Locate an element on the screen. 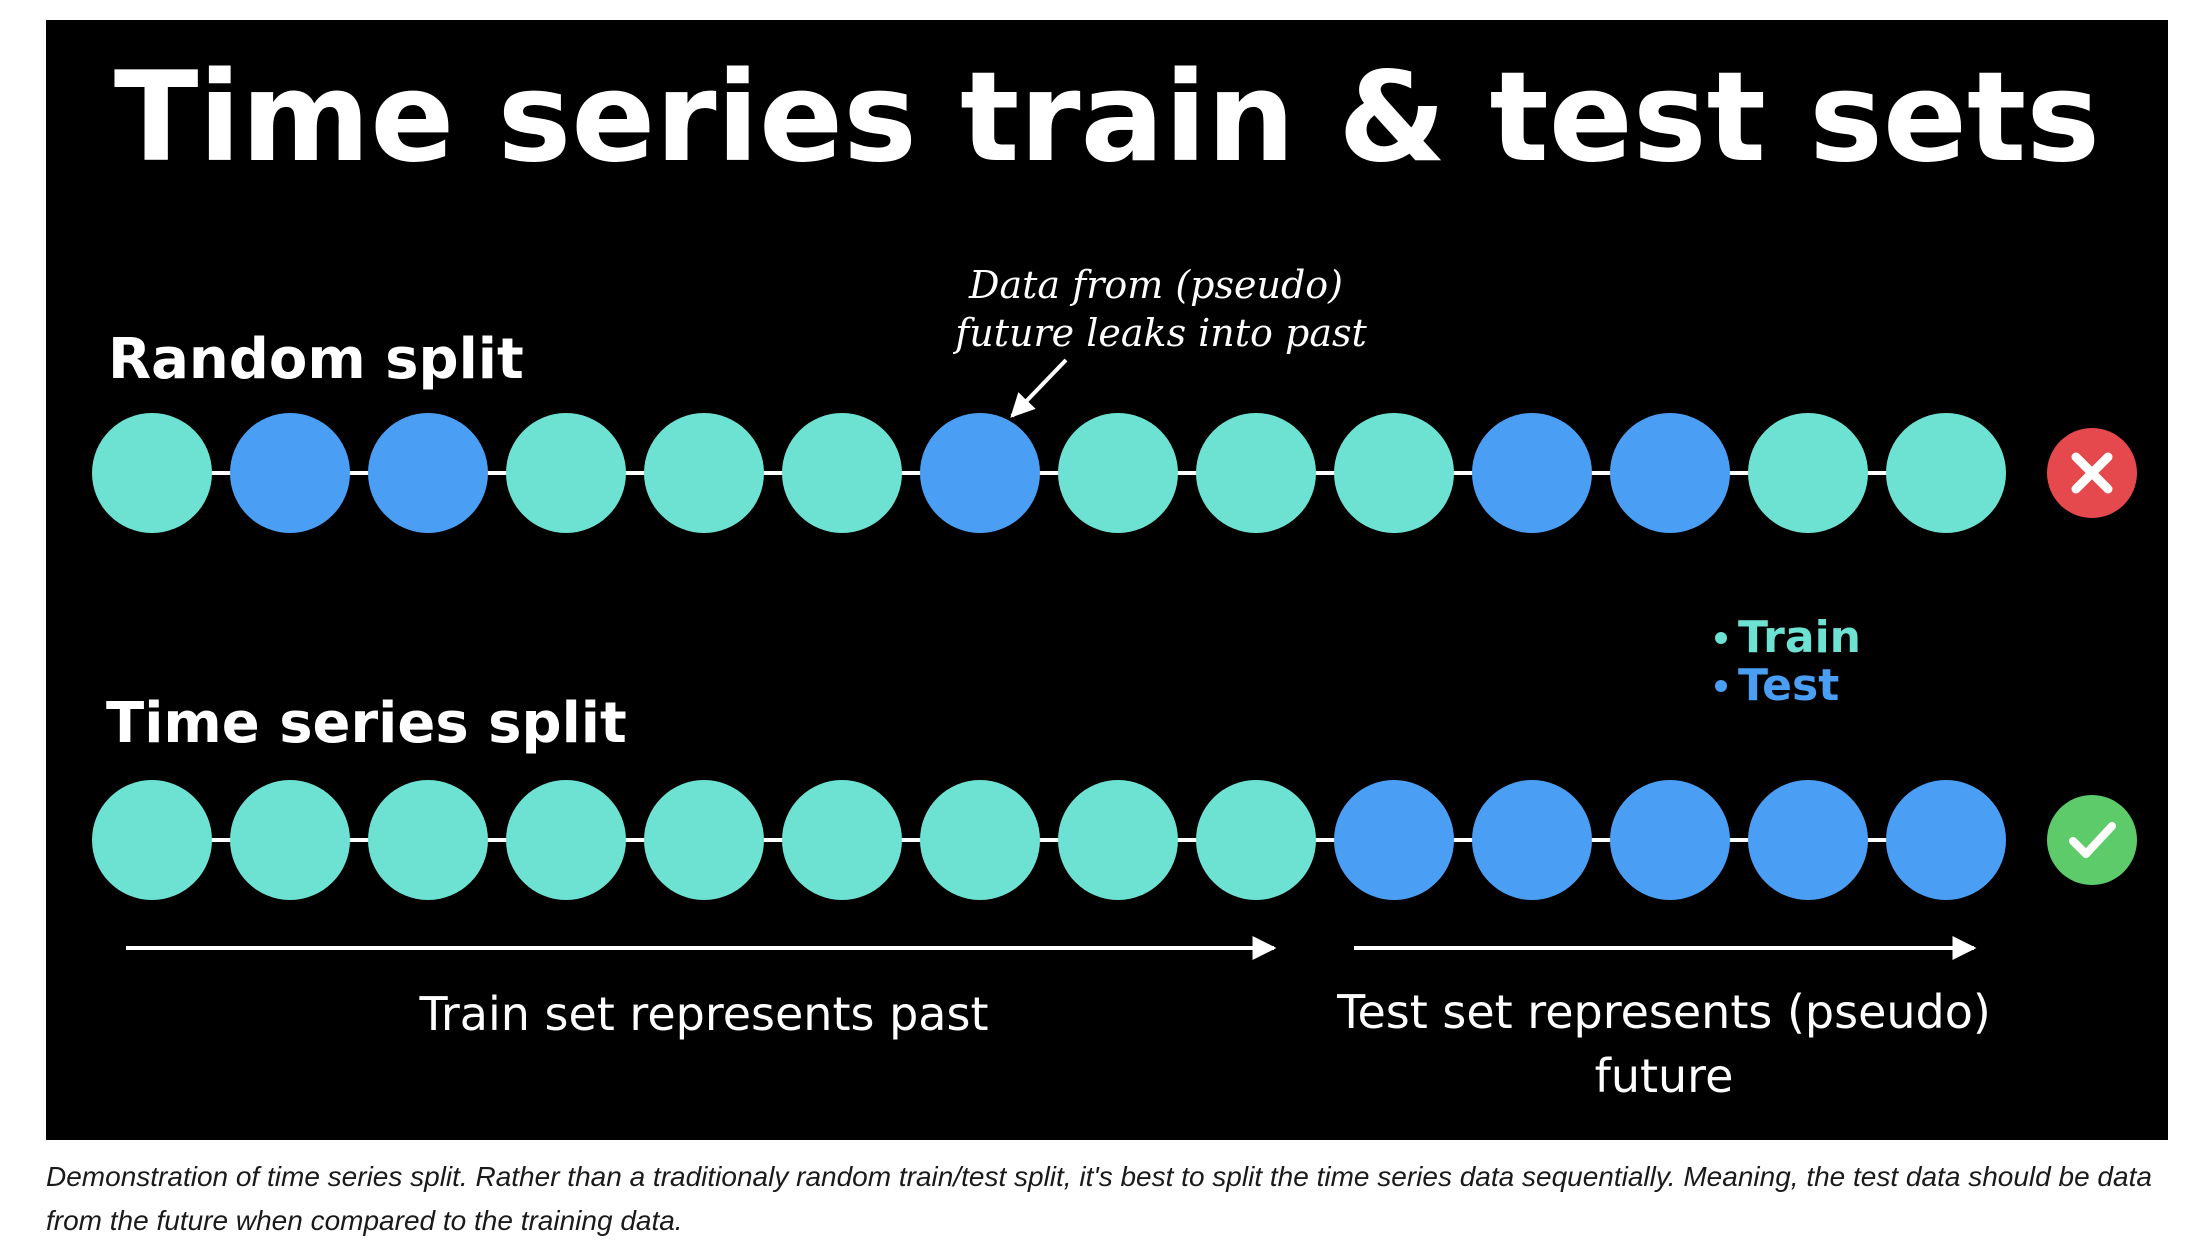 The image size is (2200, 1243). test-range-label-line-1: Test set represents (pseudo) is located at coordinates (1663, 1012).